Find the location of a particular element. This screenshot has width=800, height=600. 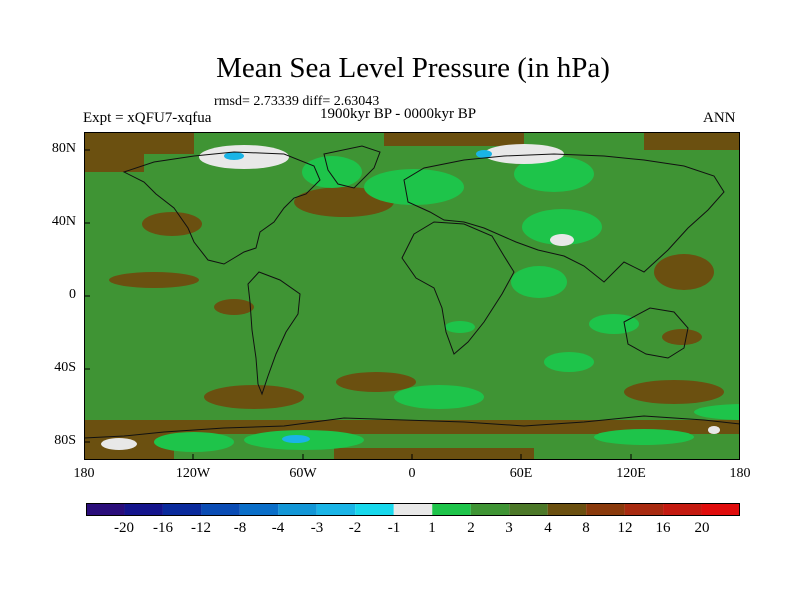

period-label: 1900kyr BP - 0000kyr BP is located at coordinates (398, 114).